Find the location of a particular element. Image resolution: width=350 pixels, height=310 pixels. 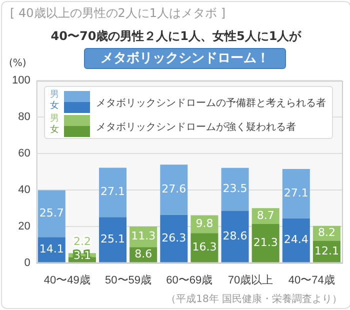

data-label: 16.3 is located at coordinates (204, 247).